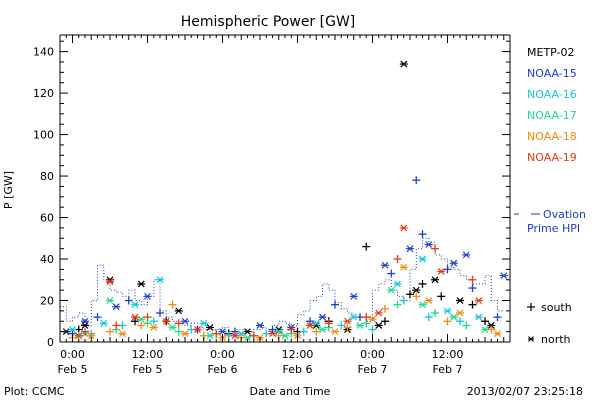 Image resolution: width=600 pixels, height=400 pixels. I want to click on legend-series-label: NOAA-15, so click(552, 73).